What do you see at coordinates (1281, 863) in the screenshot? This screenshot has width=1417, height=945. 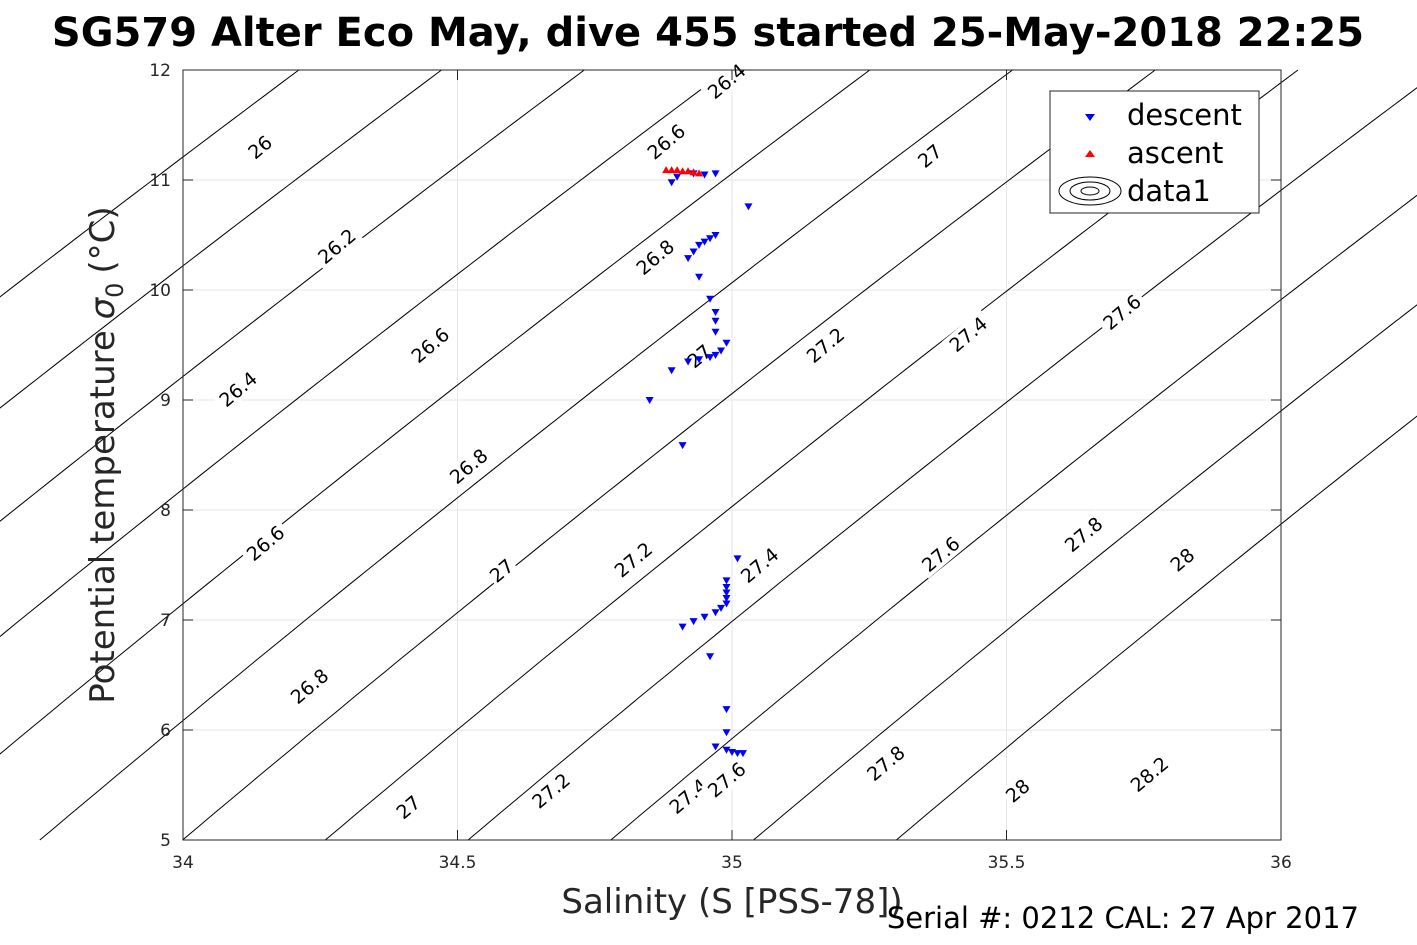 I see `x-tick-label: 36` at bounding box center [1281, 863].